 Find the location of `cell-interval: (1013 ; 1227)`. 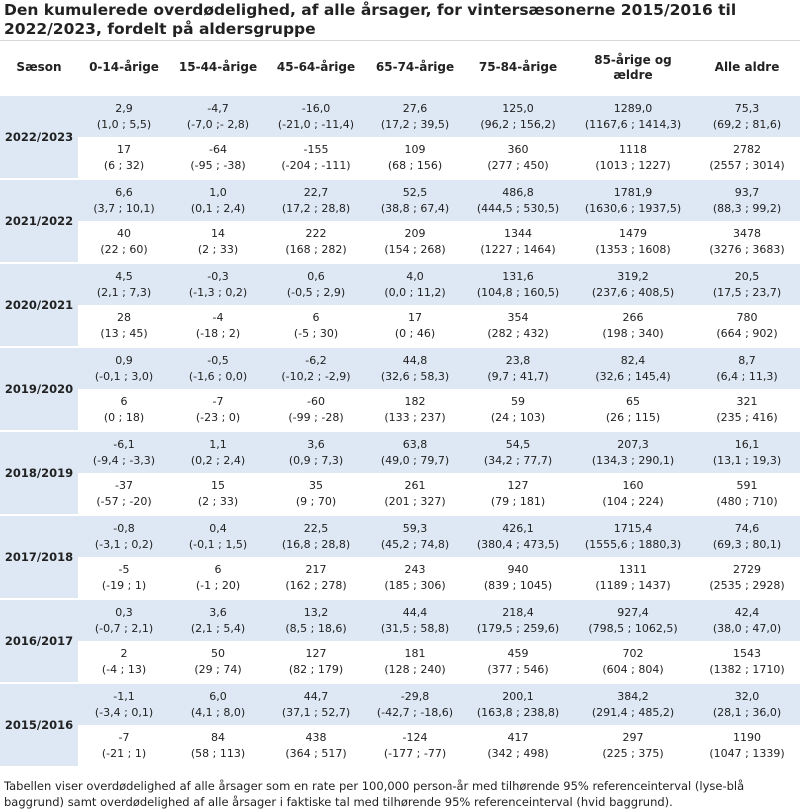

cell-interval: (1013 ; 1227) is located at coordinates (633, 165).